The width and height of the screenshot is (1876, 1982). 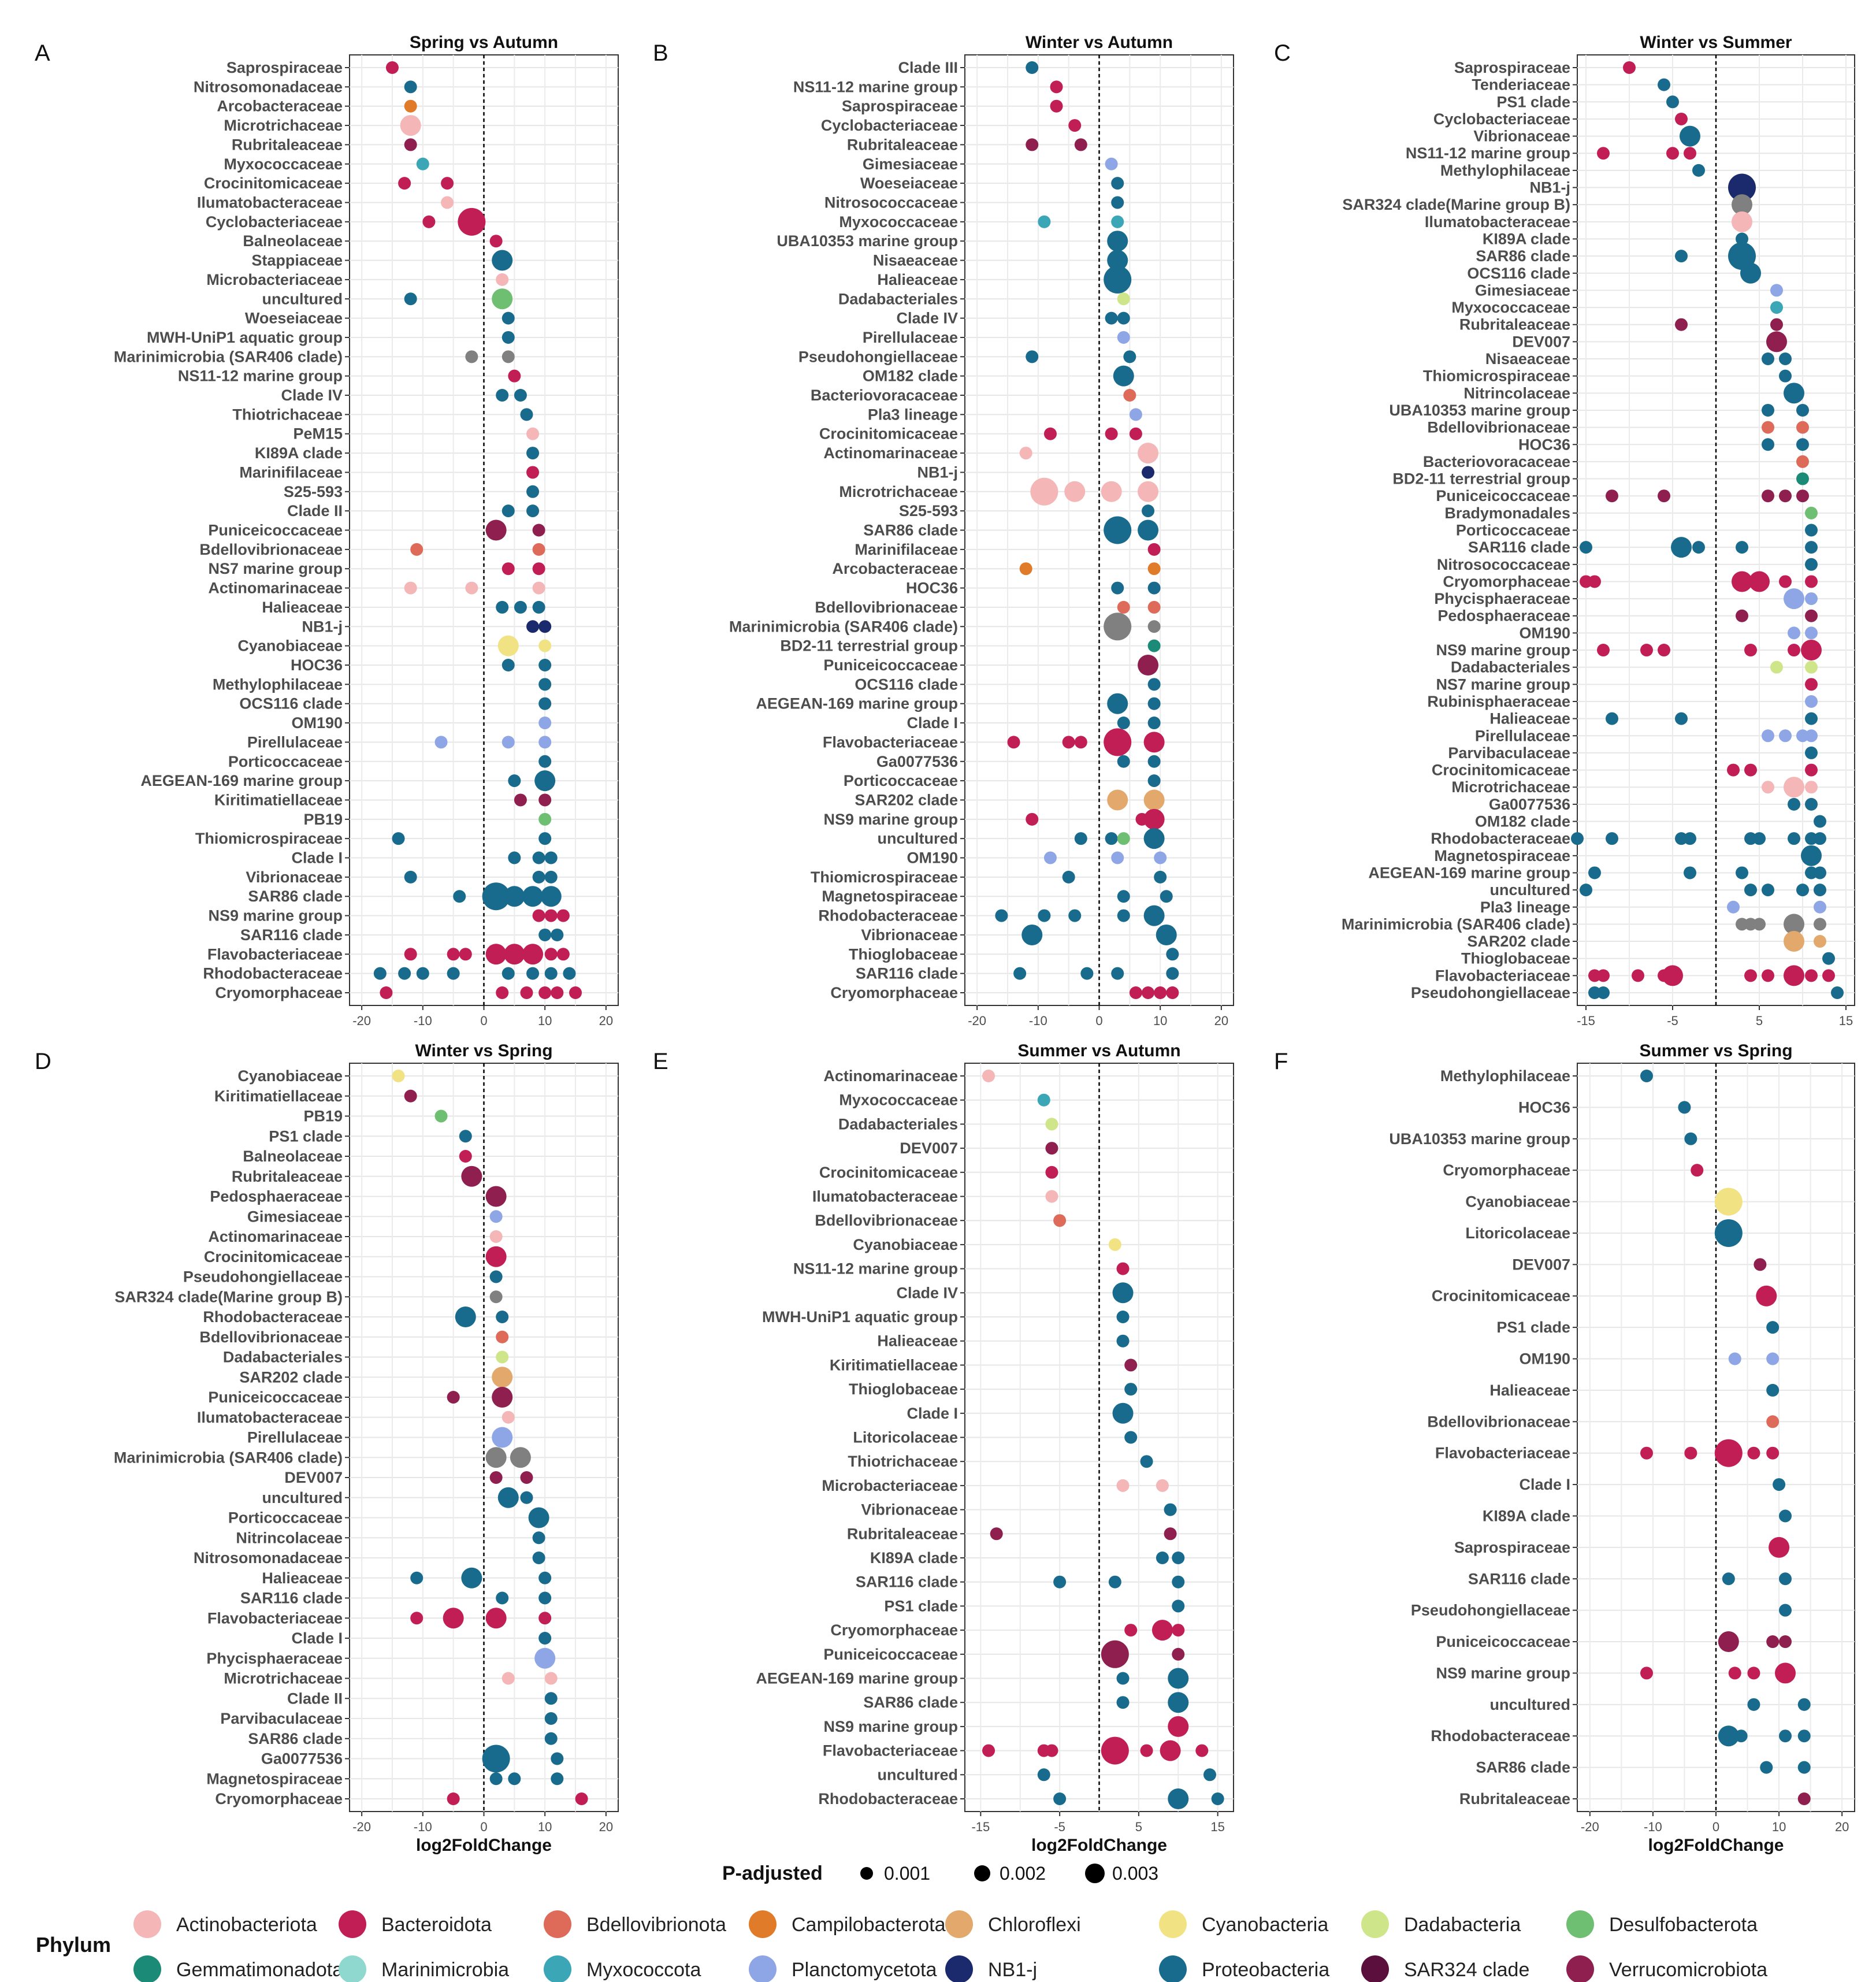 I want to click on y-tick-label: Microtrichaceae, so click(x=1511, y=787).